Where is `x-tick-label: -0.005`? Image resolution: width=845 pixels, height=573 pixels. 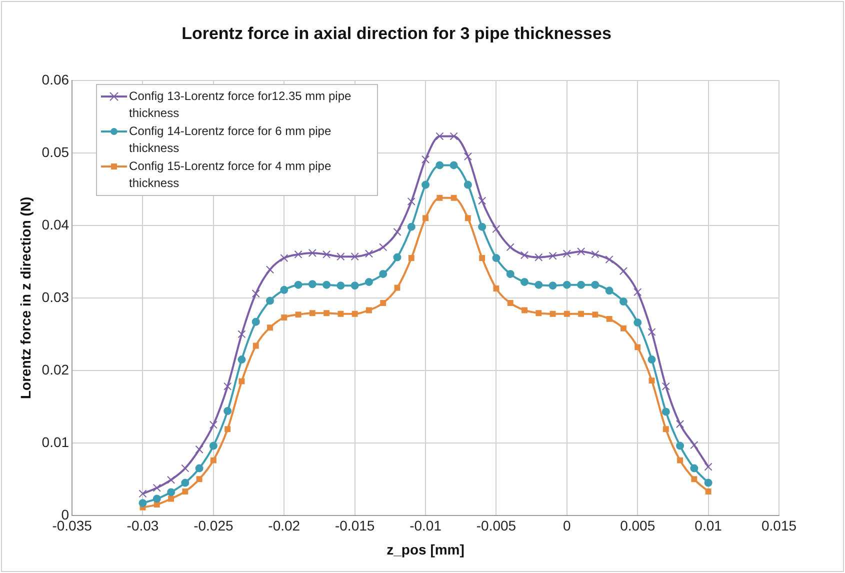 x-tick-label: -0.005 is located at coordinates (496, 526).